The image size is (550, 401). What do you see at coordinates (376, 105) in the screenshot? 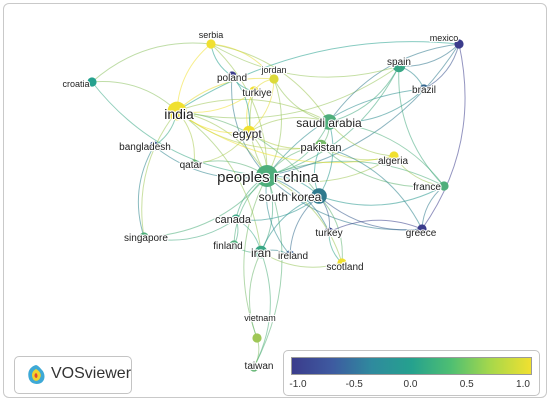
I see `link-saudi-arabia-brazil` at bounding box center [376, 105].